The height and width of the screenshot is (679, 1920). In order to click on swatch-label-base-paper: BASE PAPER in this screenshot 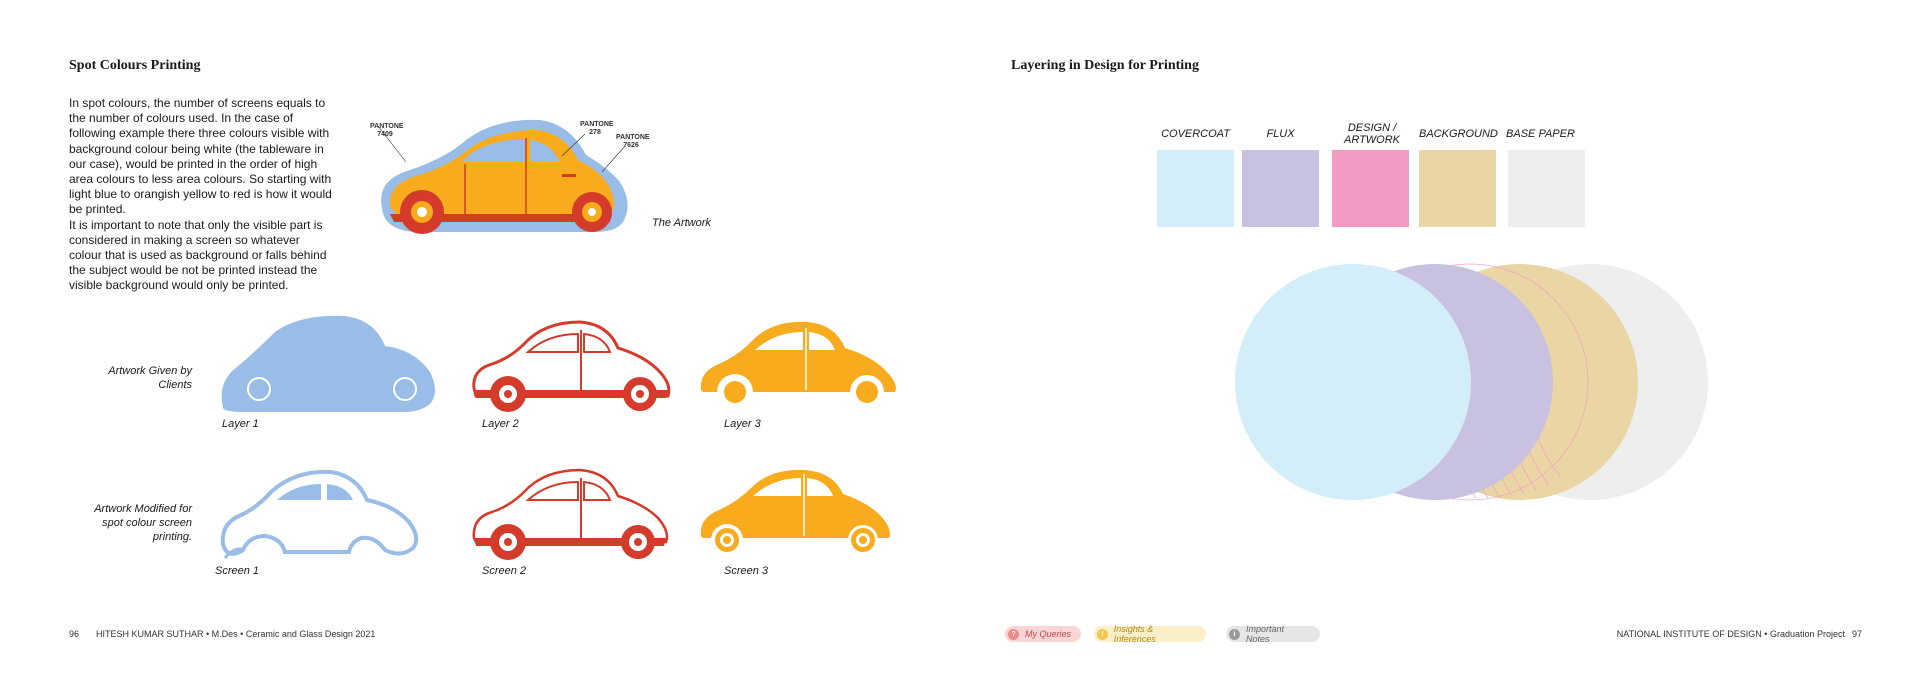, I will do `click(1540, 134)`.